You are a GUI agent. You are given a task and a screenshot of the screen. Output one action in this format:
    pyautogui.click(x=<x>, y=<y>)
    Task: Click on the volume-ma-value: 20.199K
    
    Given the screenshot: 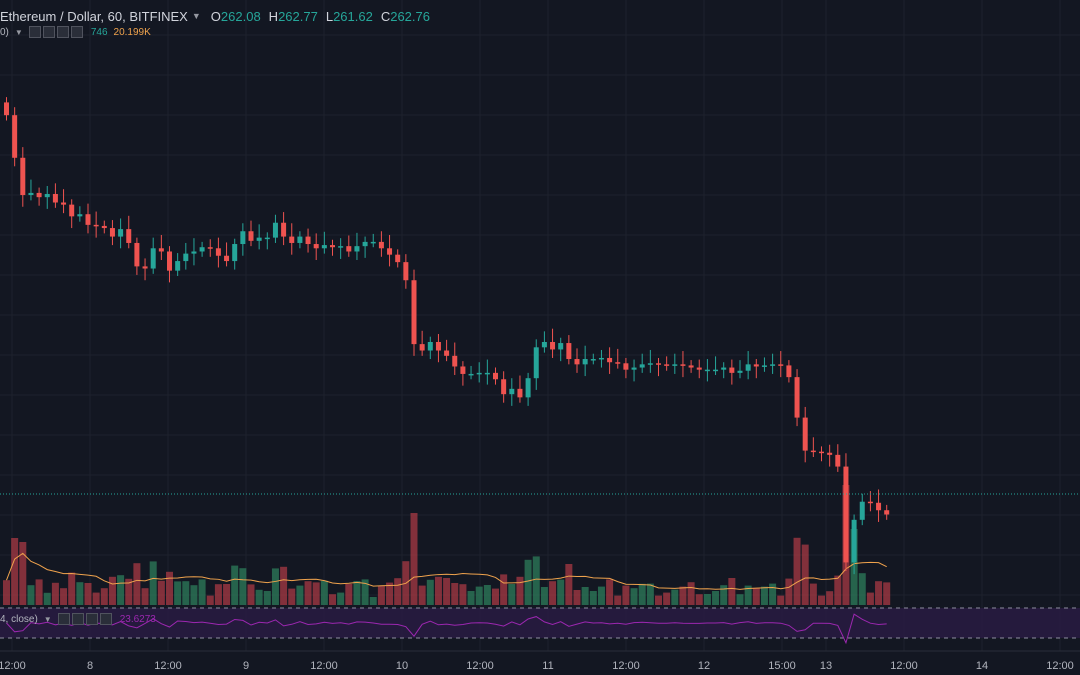 What is the action you would take?
    pyautogui.click(x=132, y=32)
    